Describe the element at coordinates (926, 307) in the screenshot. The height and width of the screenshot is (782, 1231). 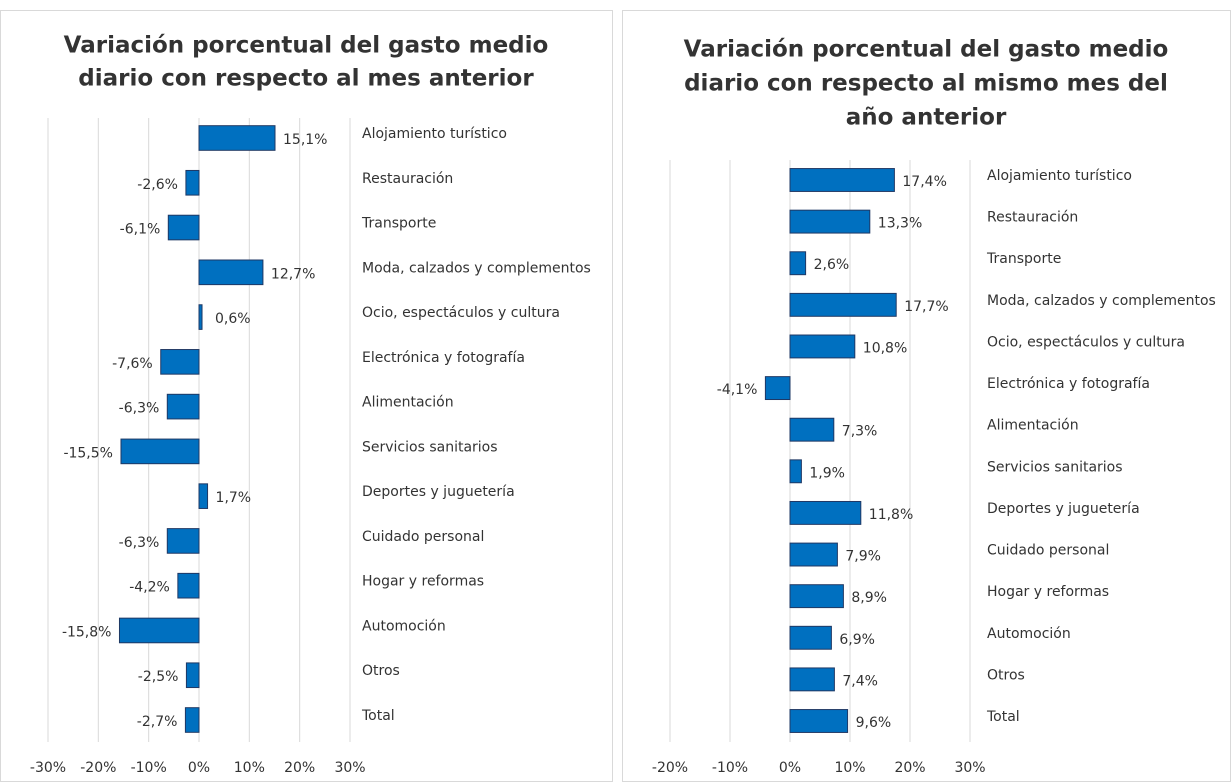
I see `data-label: 17,7%` at that location.